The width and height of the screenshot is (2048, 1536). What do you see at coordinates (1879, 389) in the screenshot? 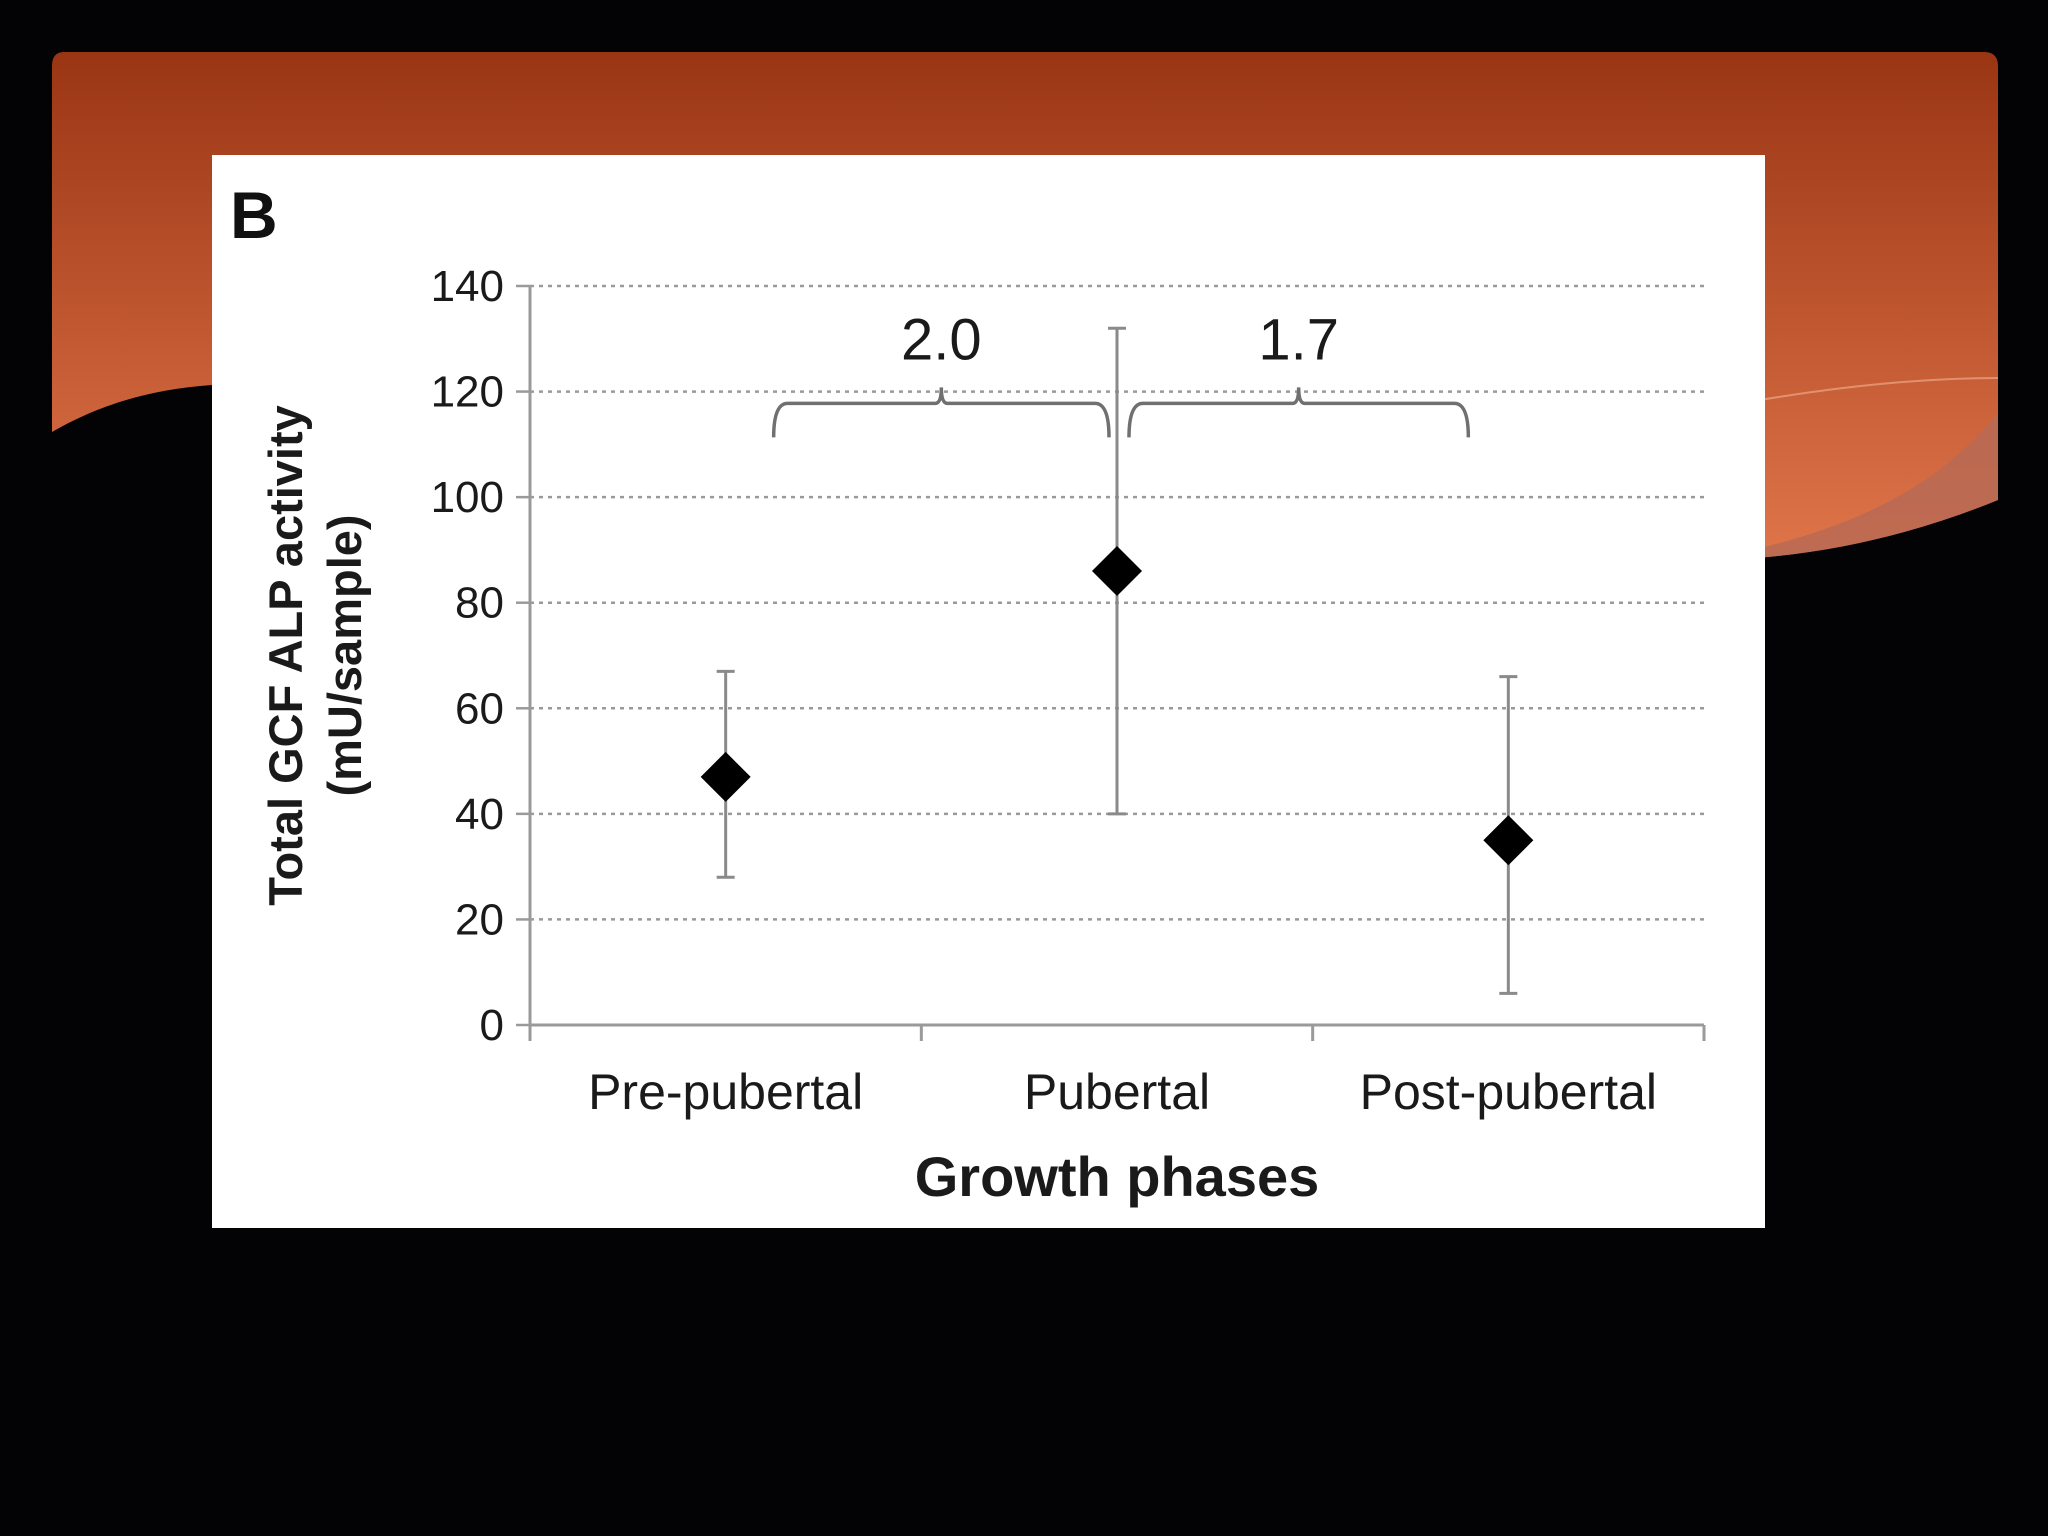
I see `header-wave-line` at bounding box center [1879, 389].